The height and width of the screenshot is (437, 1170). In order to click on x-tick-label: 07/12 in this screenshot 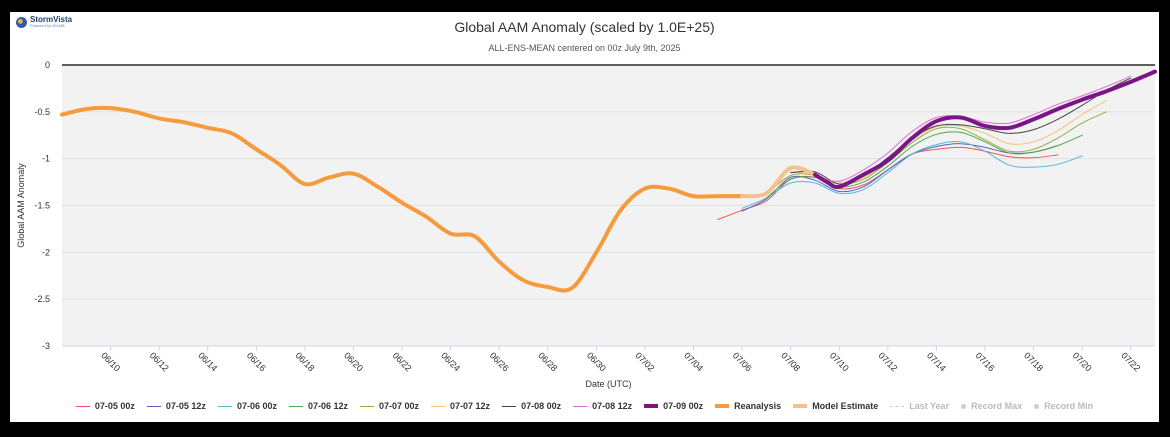, I will do `click(887, 361)`.